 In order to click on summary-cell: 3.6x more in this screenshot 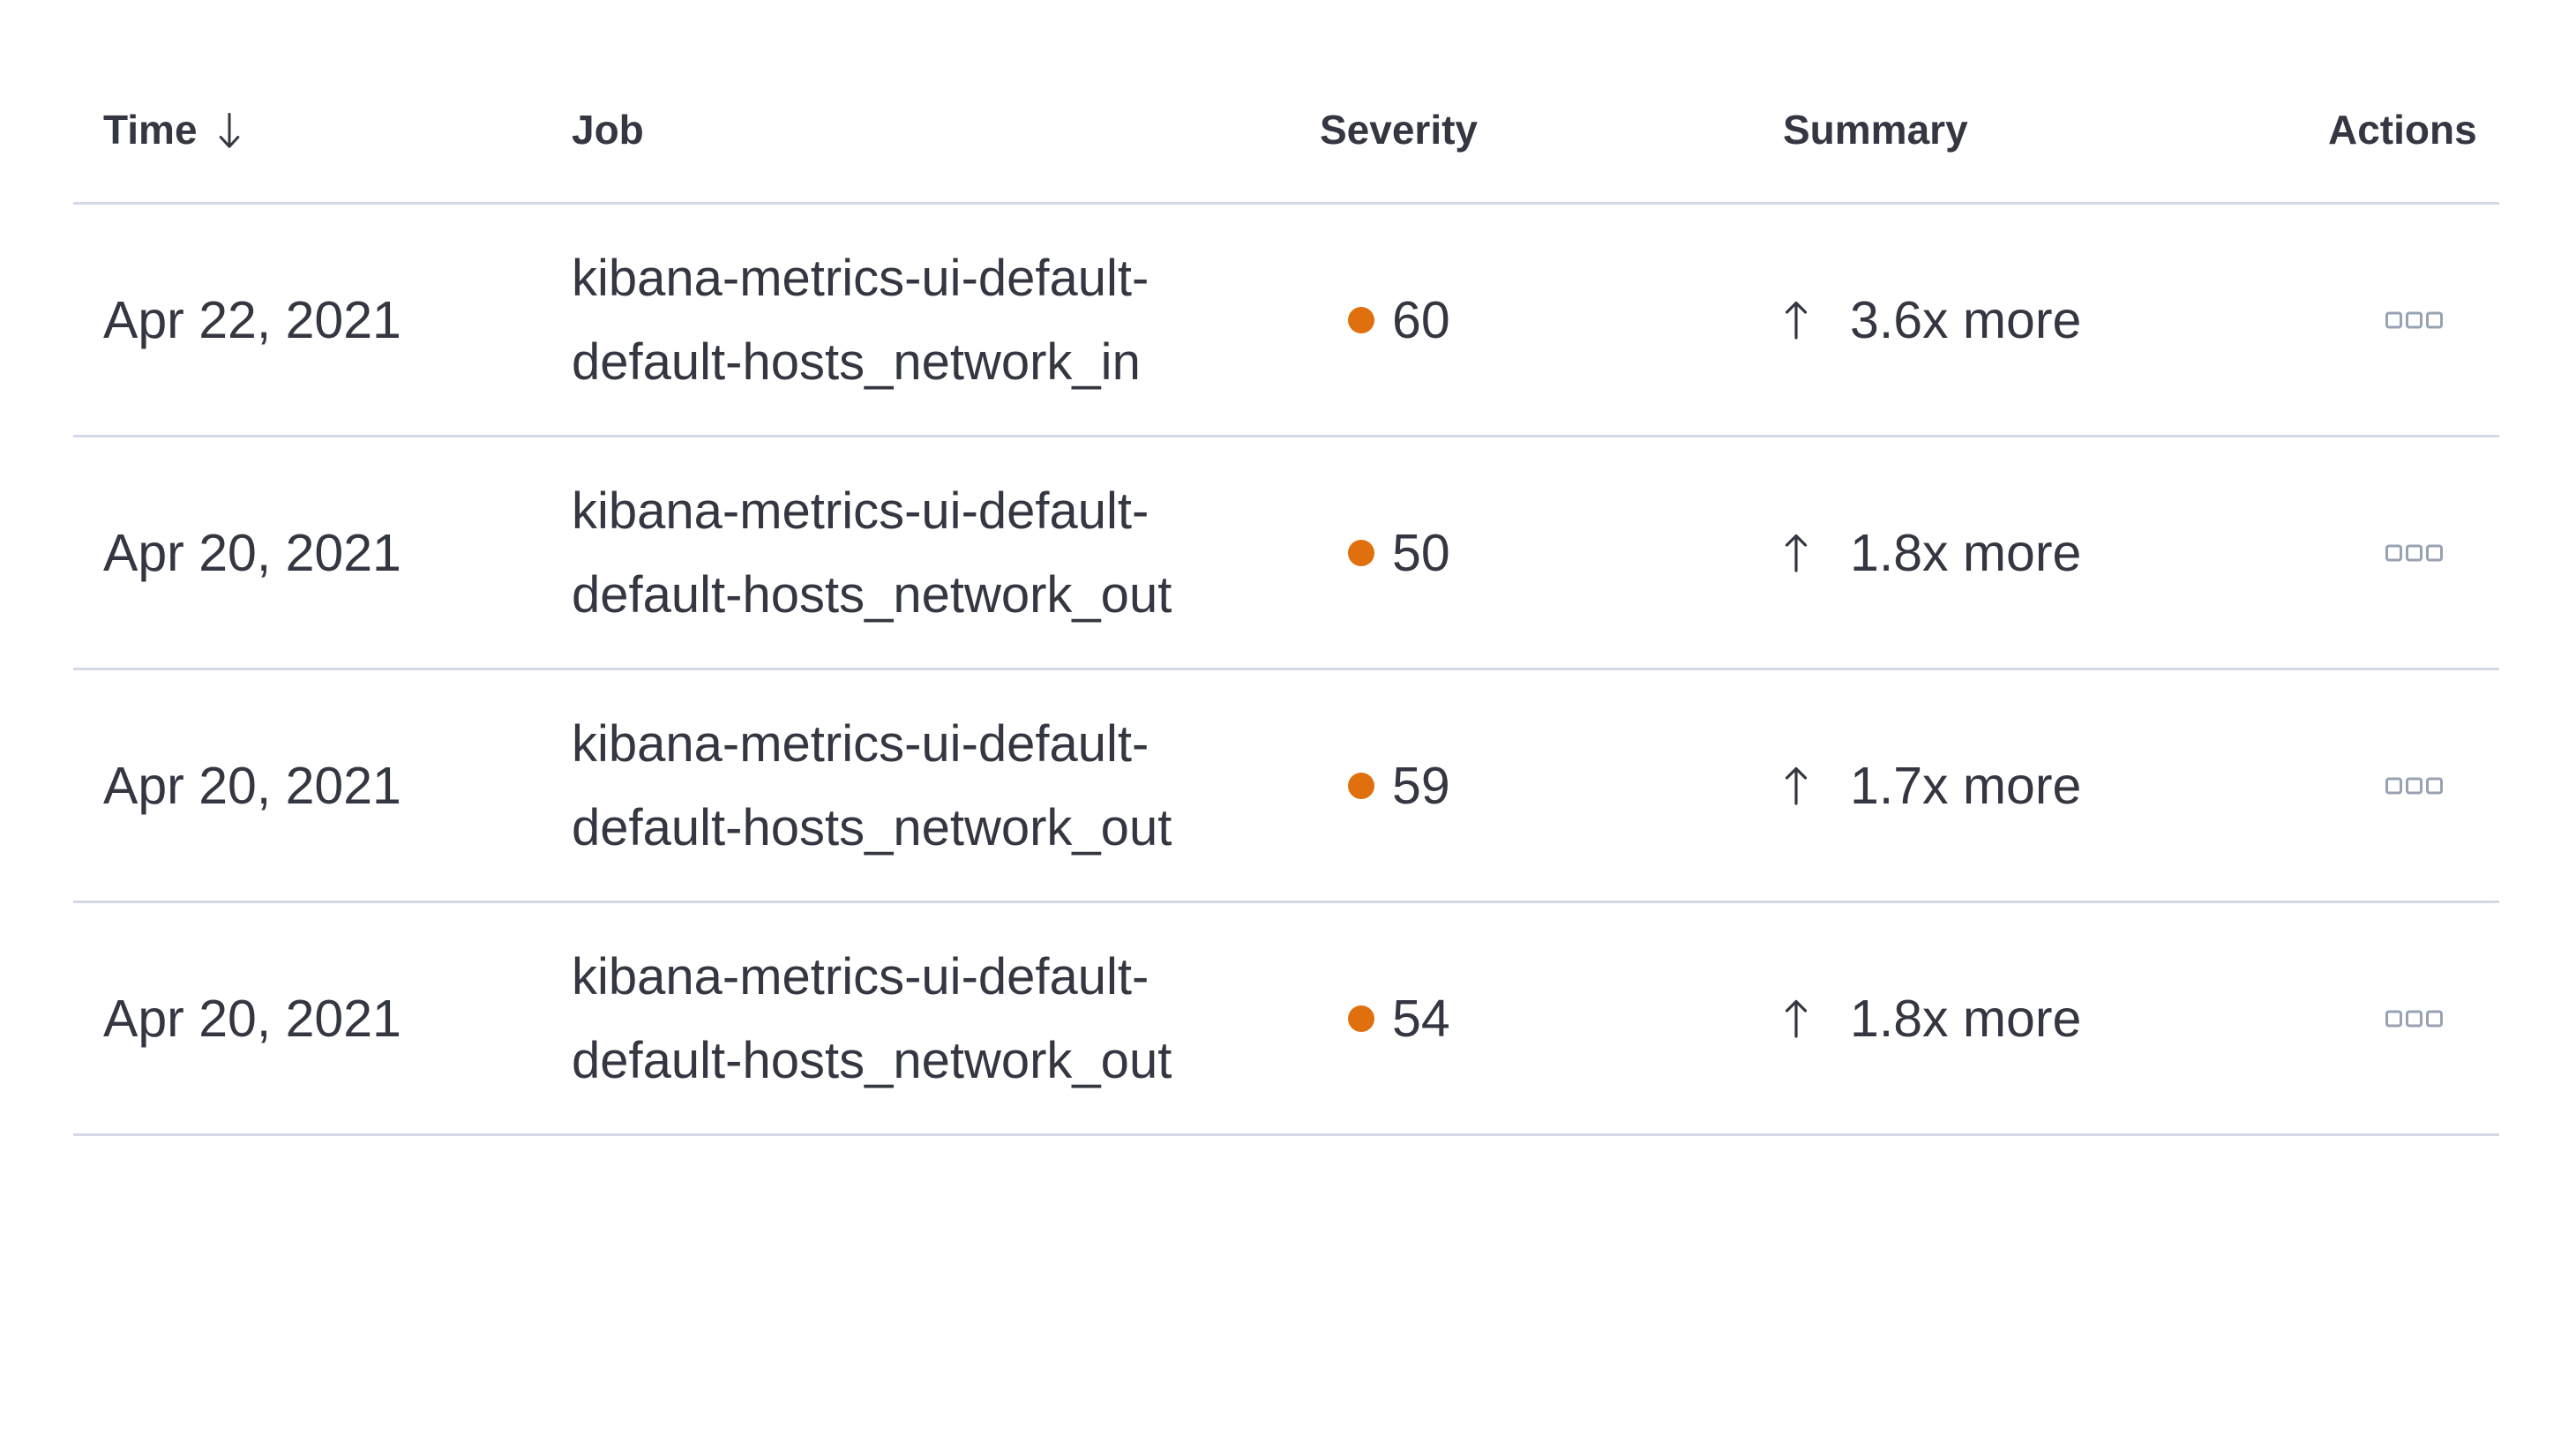, I will do `click(2055, 320)`.